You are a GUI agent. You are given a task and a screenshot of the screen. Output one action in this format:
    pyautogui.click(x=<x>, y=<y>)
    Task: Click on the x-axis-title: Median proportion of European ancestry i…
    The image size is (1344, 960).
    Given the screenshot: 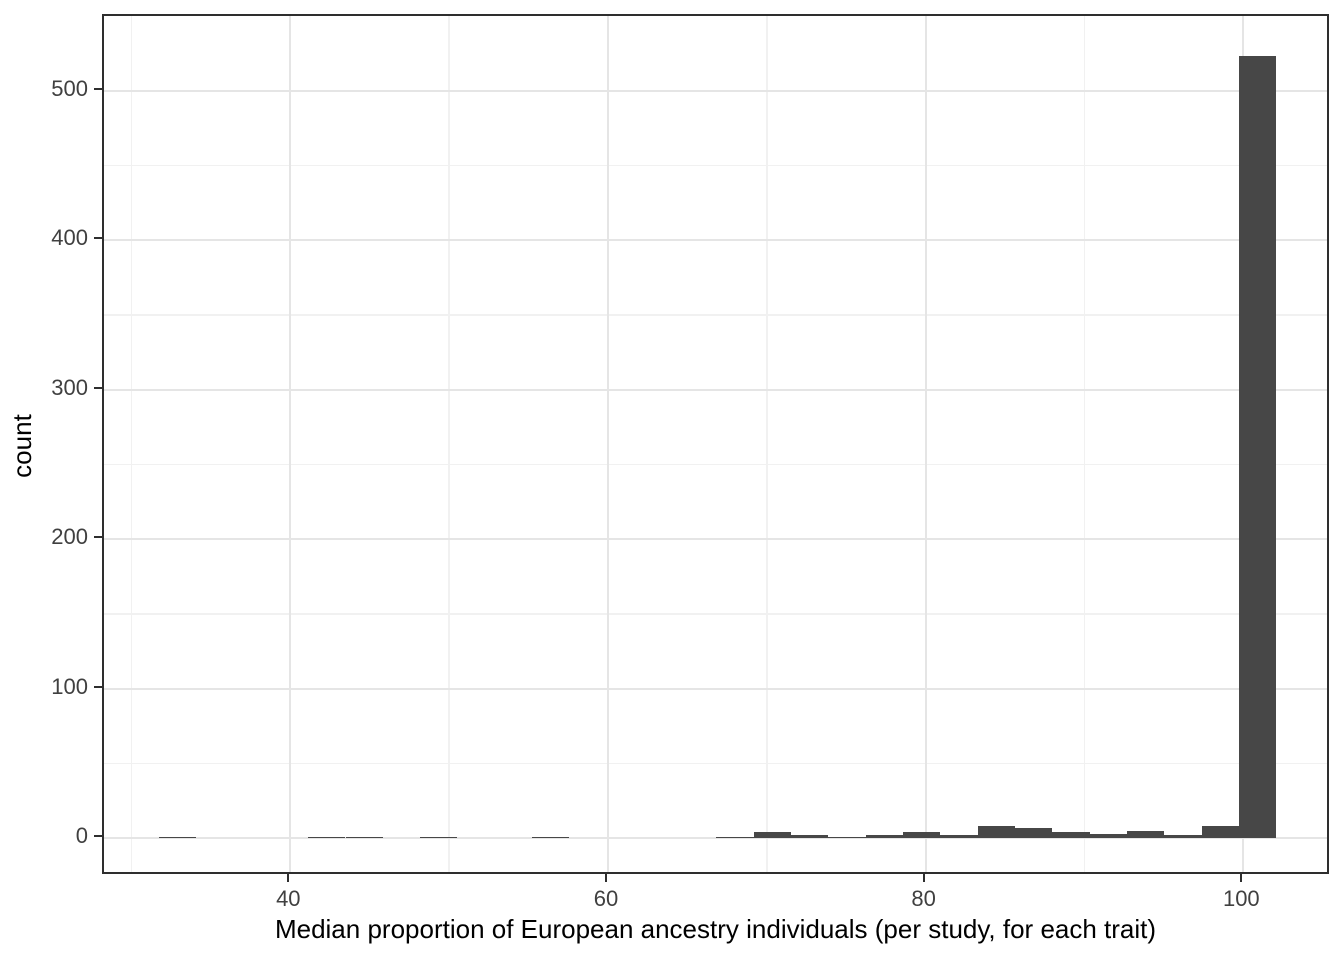 What is the action you would take?
    pyautogui.click(x=715, y=929)
    